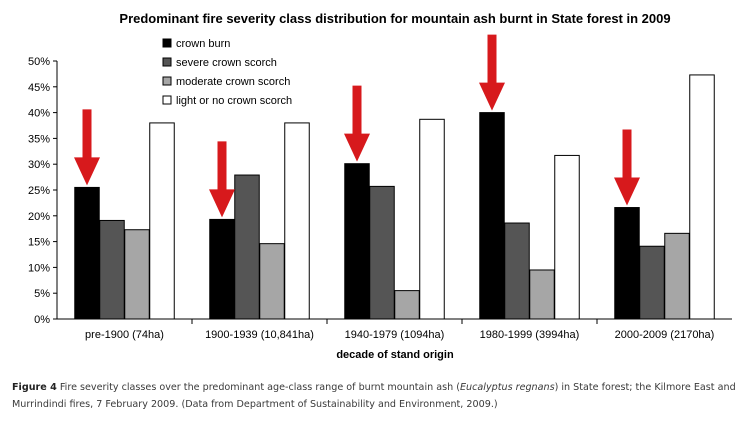 Image resolution: width=754 pixels, height=426 pixels. I want to click on y-tick-label: 20%, so click(39, 217).